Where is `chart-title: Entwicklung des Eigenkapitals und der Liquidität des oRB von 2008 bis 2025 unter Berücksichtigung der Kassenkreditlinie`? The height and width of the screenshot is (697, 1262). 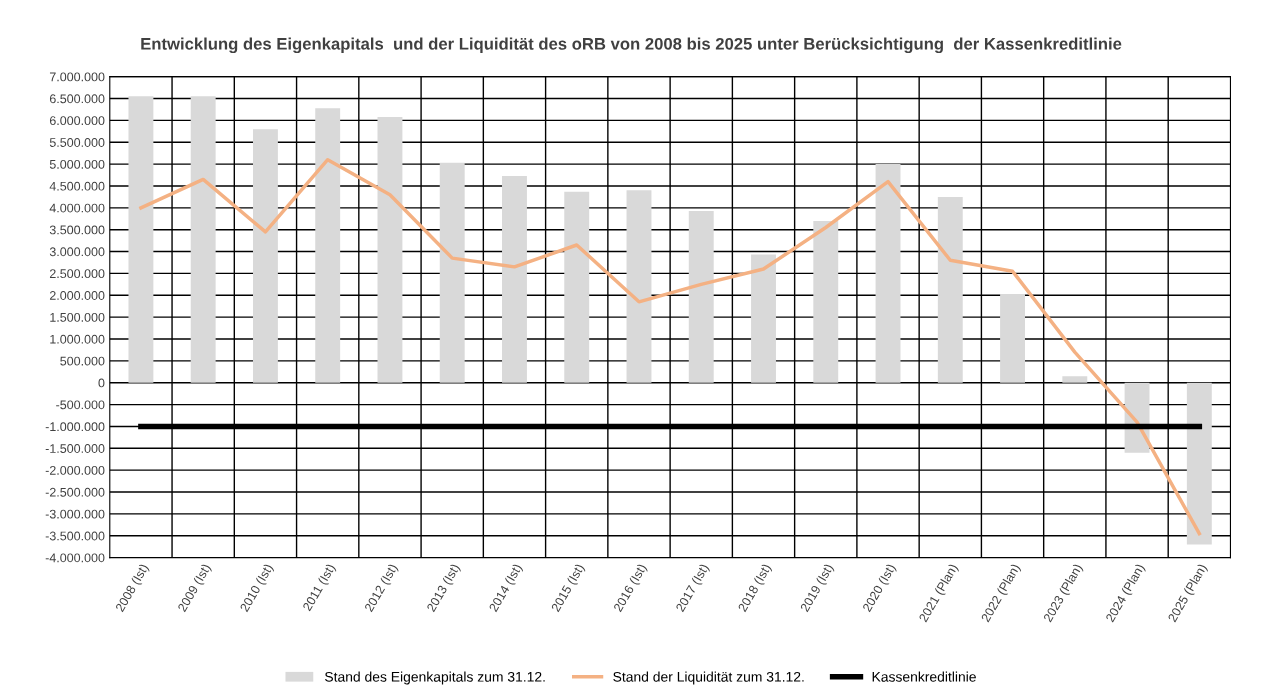
chart-title: Entwicklung des Eigenkapitals und der Liquidität des oRB von 2008 bis 2025 unter Berücksichtigung der Kassenkreditlinie is located at coordinates (631, 45).